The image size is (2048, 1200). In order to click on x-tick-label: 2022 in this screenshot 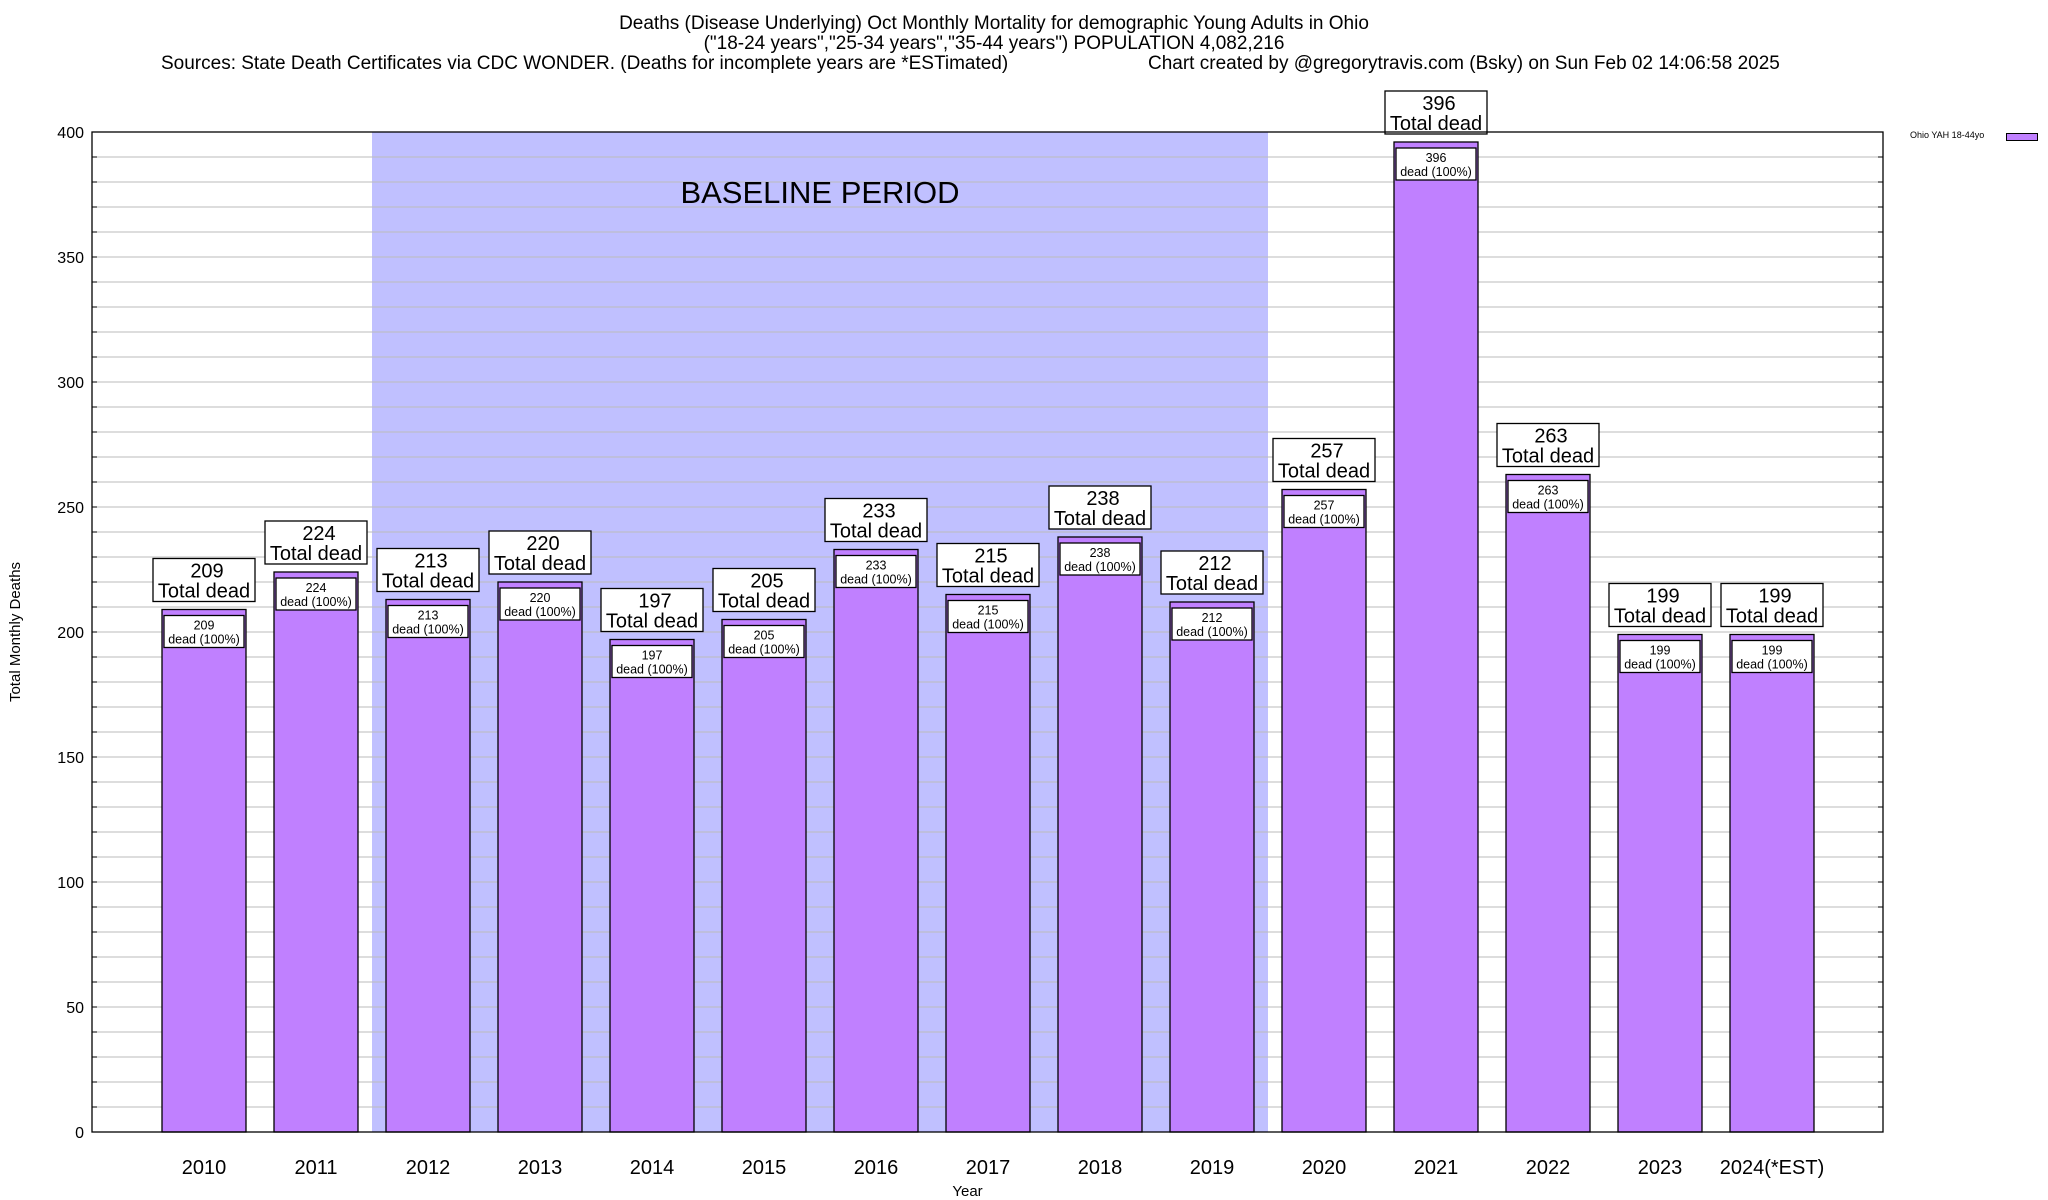, I will do `click(1548, 1168)`.